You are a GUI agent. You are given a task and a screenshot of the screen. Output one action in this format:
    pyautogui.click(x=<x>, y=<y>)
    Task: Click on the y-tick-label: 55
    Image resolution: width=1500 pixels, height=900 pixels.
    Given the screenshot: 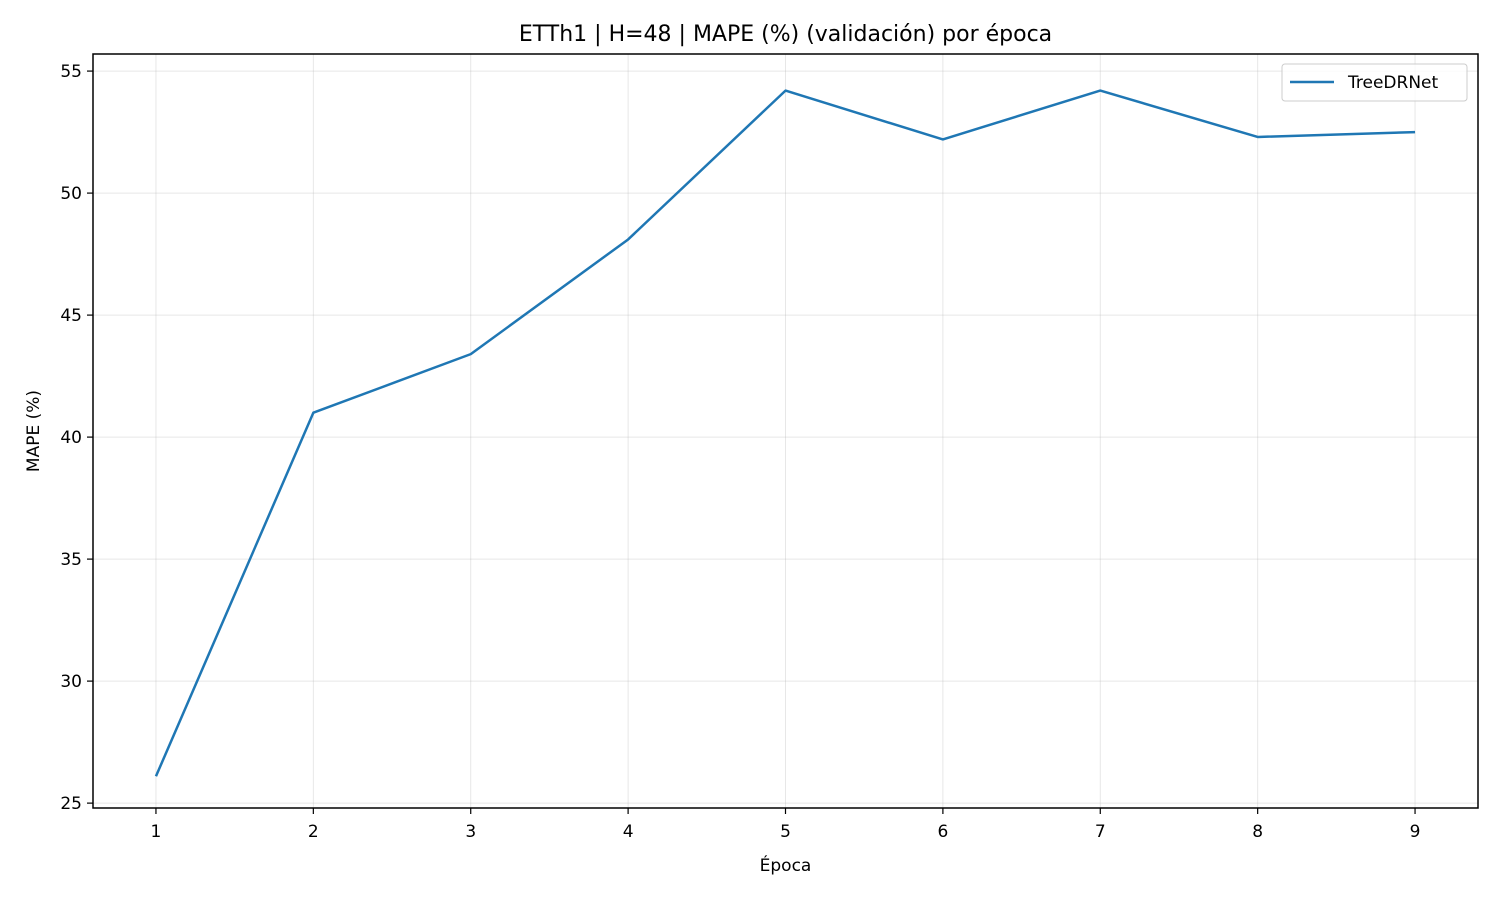 What is the action you would take?
    pyautogui.click(x=71, y=72)
    